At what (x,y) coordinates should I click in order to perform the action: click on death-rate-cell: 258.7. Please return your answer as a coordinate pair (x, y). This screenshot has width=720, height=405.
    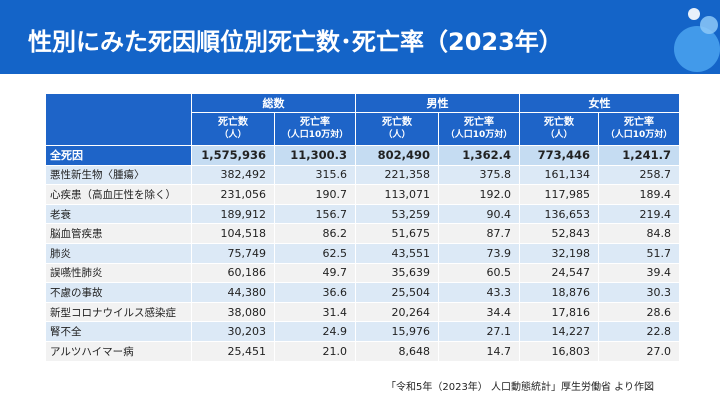
    Looking at the image, I should click on (639, 175).